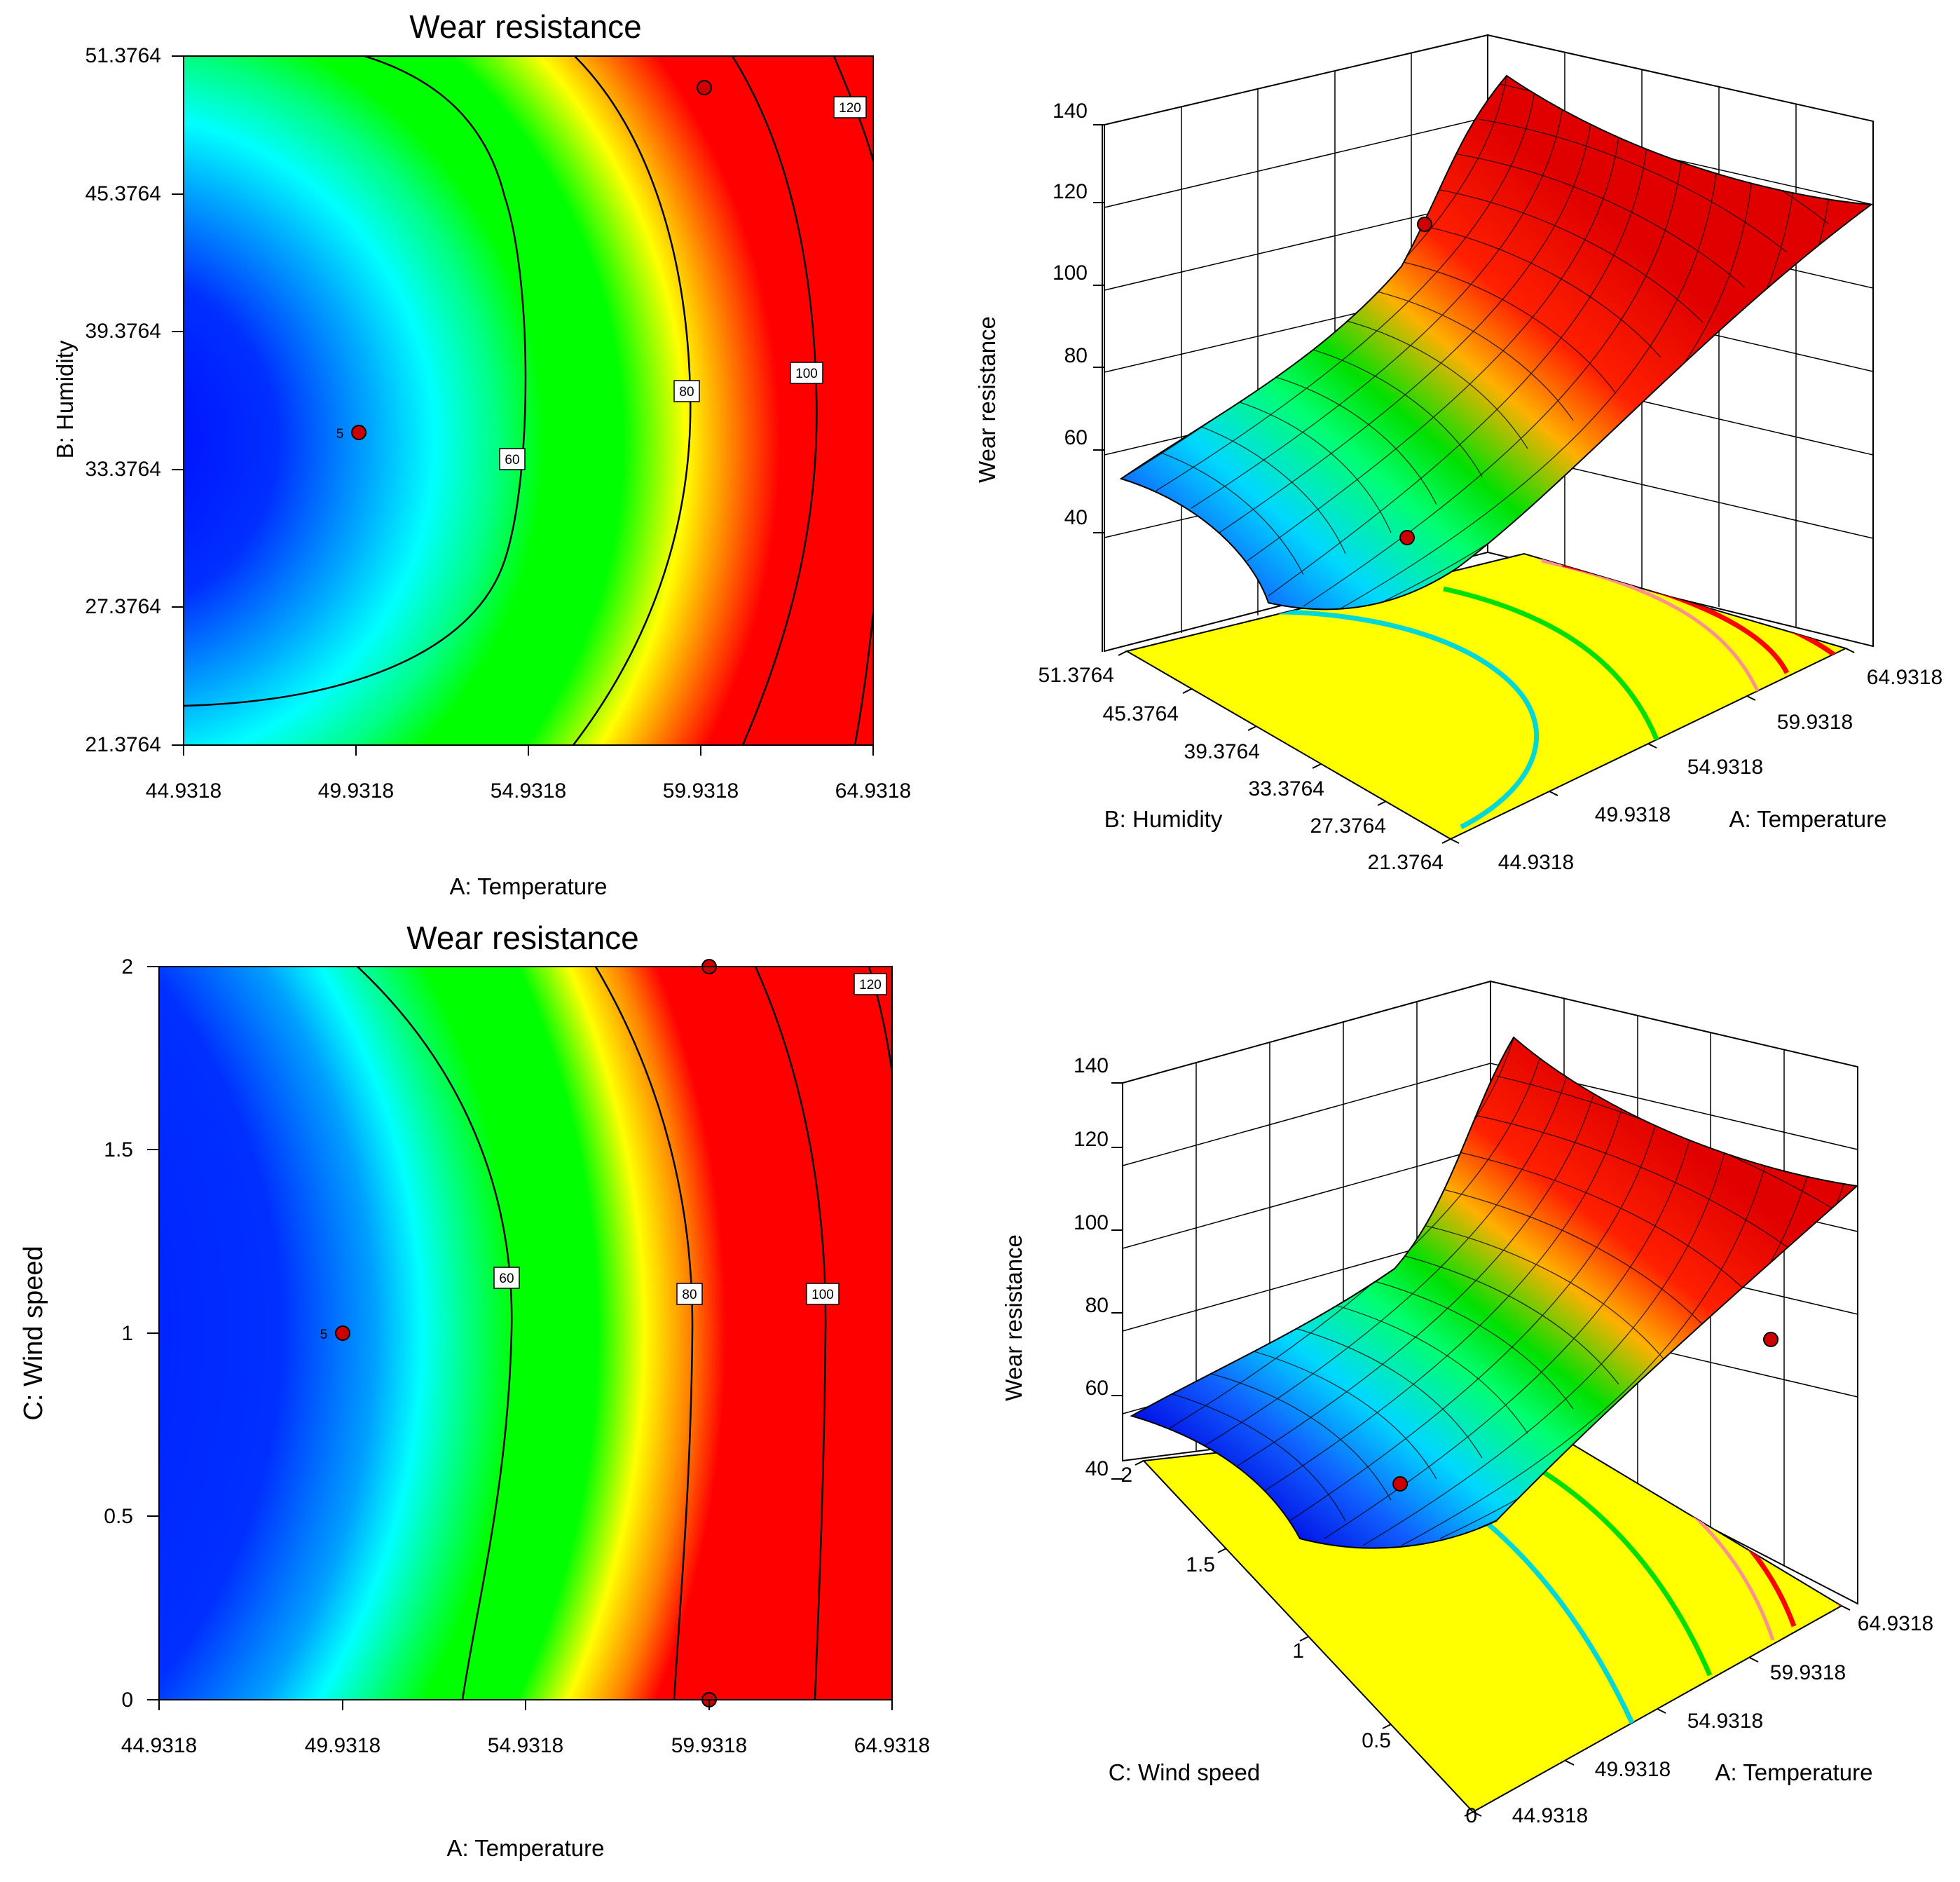 Image resolution: width=1960 pixels, height=1882 pixels. Describe the element at coordinates (525, 1729) in the screenshot. I see `contour3-x-ticks: 44.9318 49.9318 54.9318 59.9318 64.9318` at that location.